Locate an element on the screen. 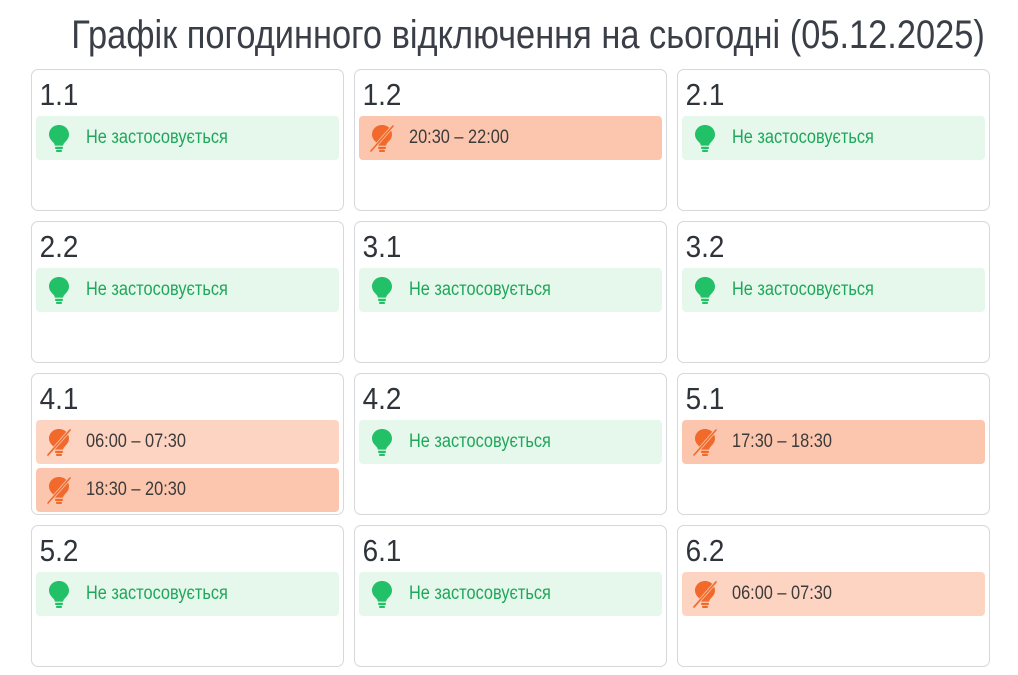 This screenshot has height=675, width=1018. group-card: 5.1 17:30 – 18:30 is located at coordinates (833, 444).